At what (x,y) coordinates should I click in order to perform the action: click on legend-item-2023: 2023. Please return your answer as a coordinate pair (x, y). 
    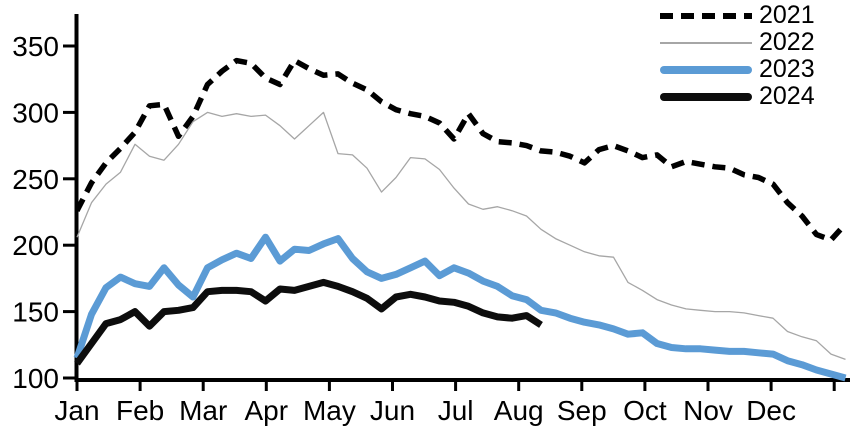
    Looking at the image, I should click on (737, 69).